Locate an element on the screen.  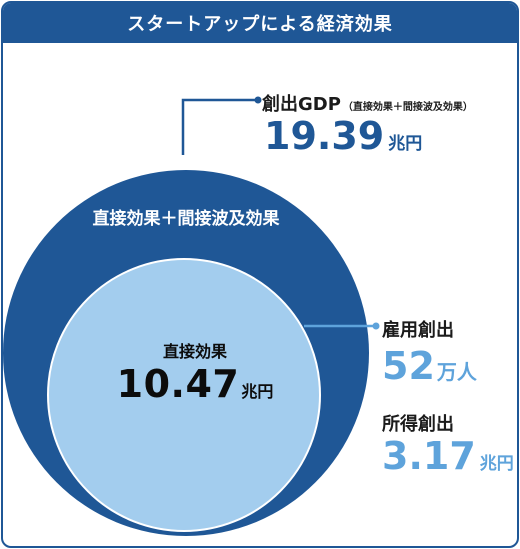
diagram-title: スタートアップによる経済効果 is located at coordinates (260, 24).